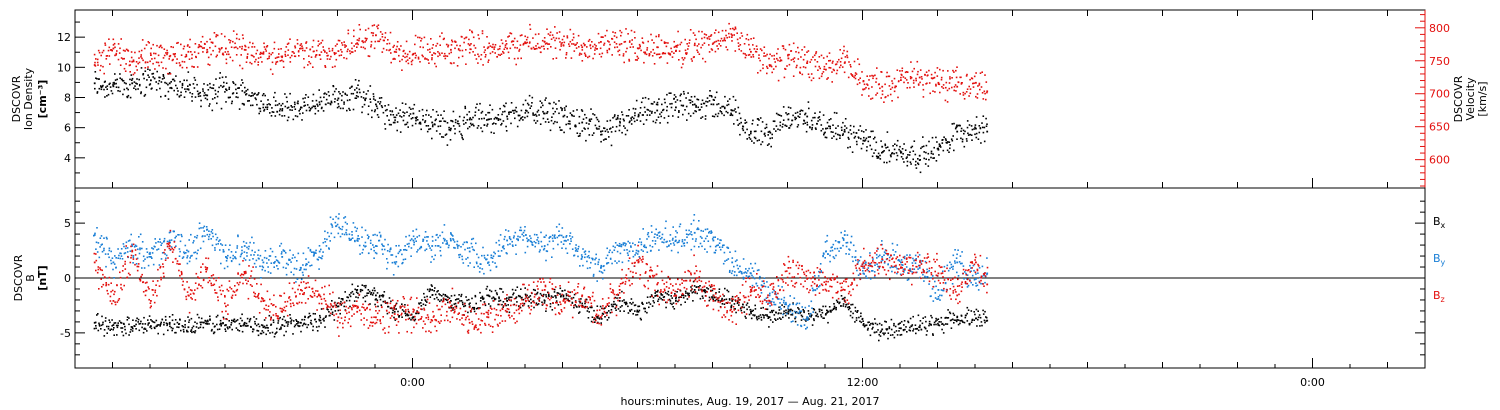  What do you see at coordinates (1439, 160) in the screenshot?
I see `velocity-tick-label: 600` at bounding box center [1439, 160].